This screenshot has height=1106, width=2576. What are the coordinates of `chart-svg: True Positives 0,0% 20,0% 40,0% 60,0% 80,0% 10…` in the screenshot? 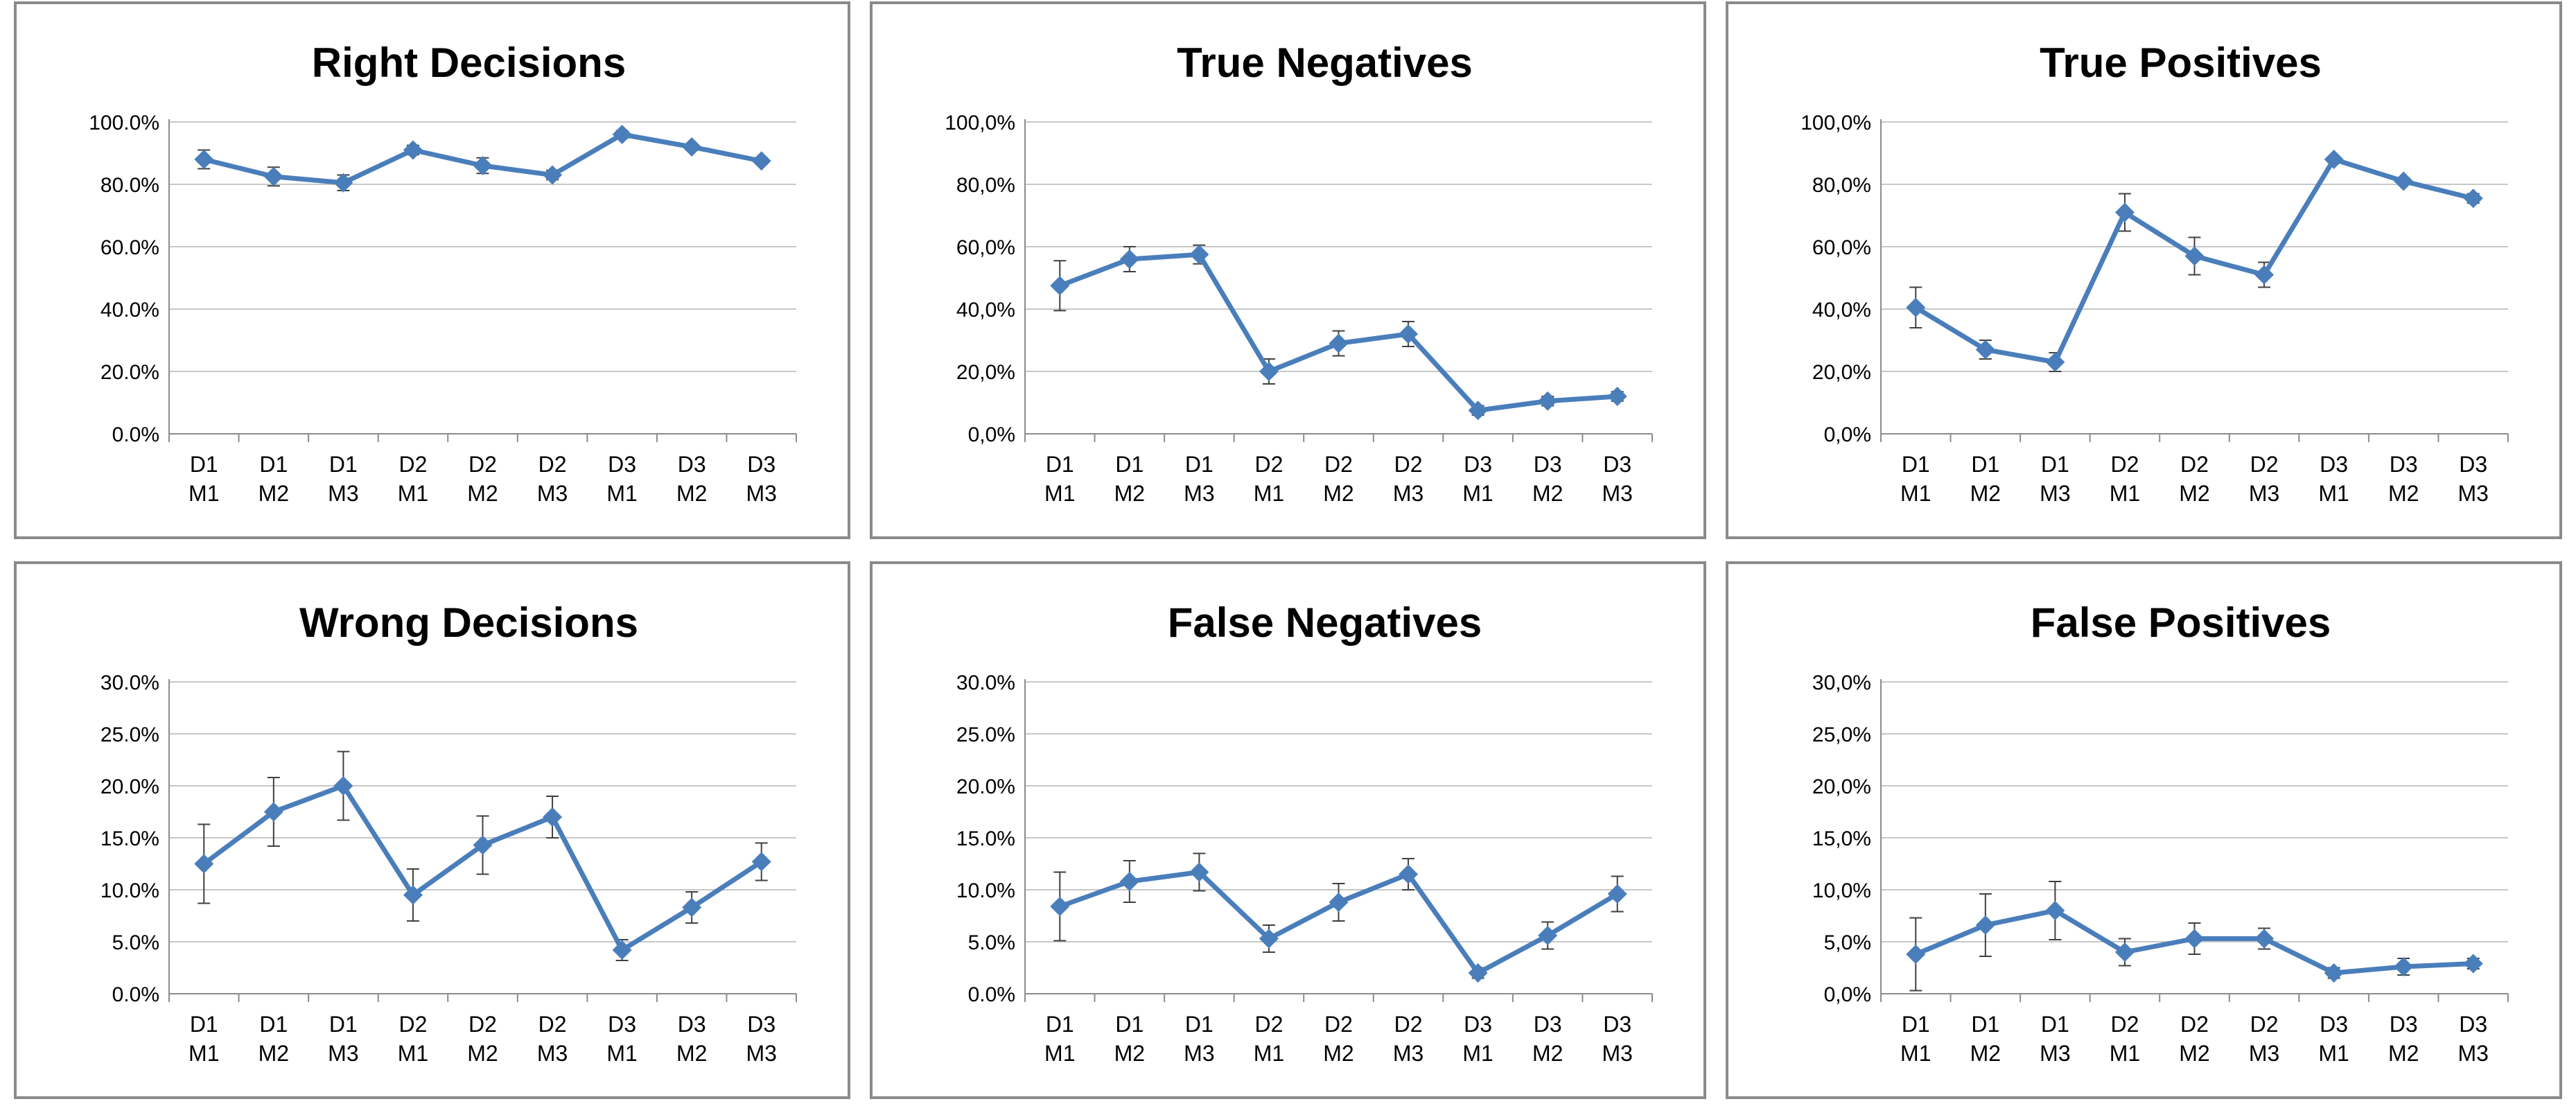 It's located at (2154, 273).